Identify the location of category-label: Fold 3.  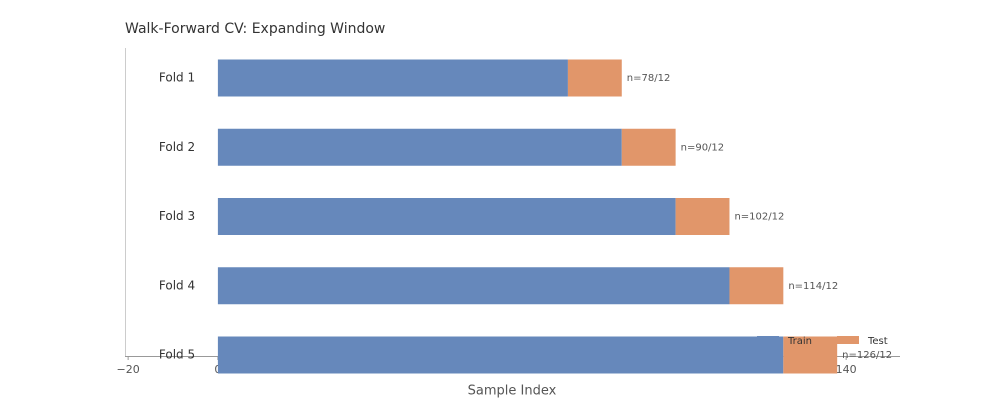
(177, 216).